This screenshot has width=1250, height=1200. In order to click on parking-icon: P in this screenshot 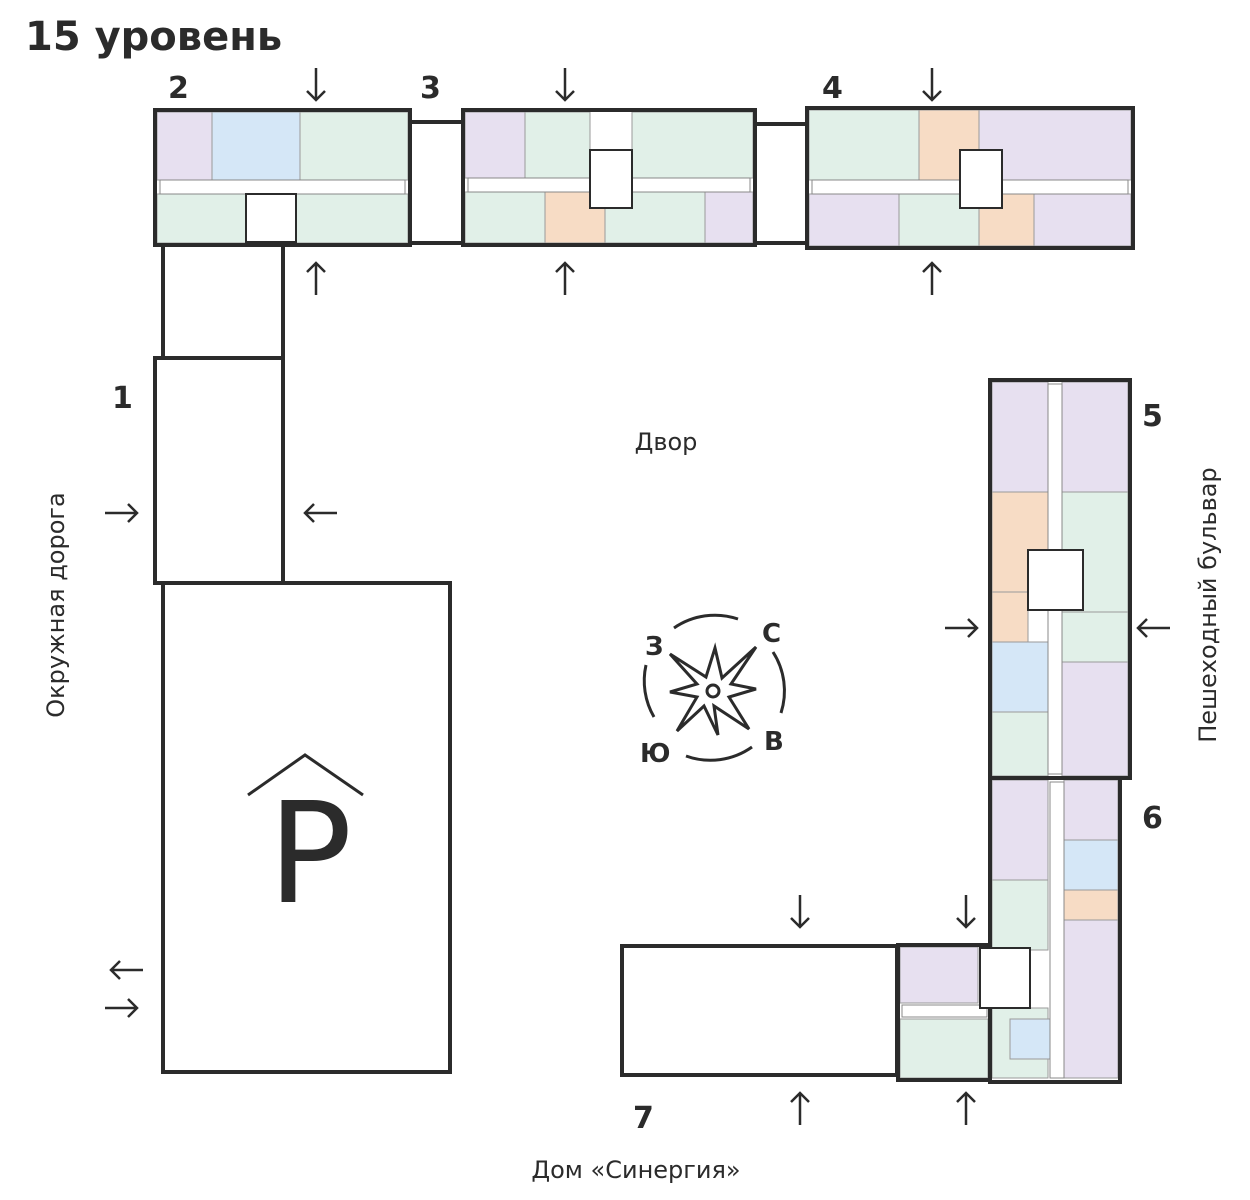, I will do `click(305, 844)`.